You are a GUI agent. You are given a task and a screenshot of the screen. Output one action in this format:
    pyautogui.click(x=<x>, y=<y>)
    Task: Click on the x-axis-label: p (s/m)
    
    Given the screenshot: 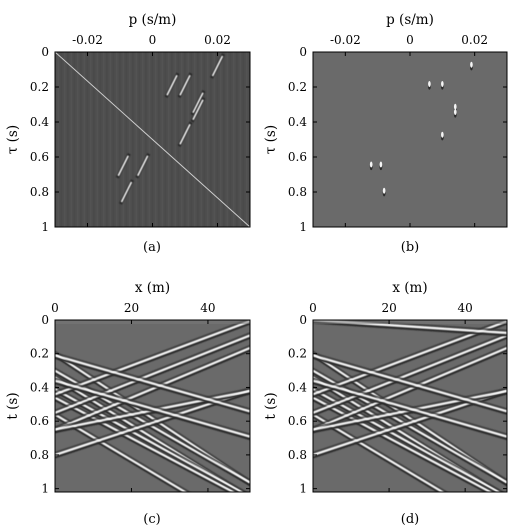 What is the action you would take?
    pyautogui.click(x=410, y=20)
    